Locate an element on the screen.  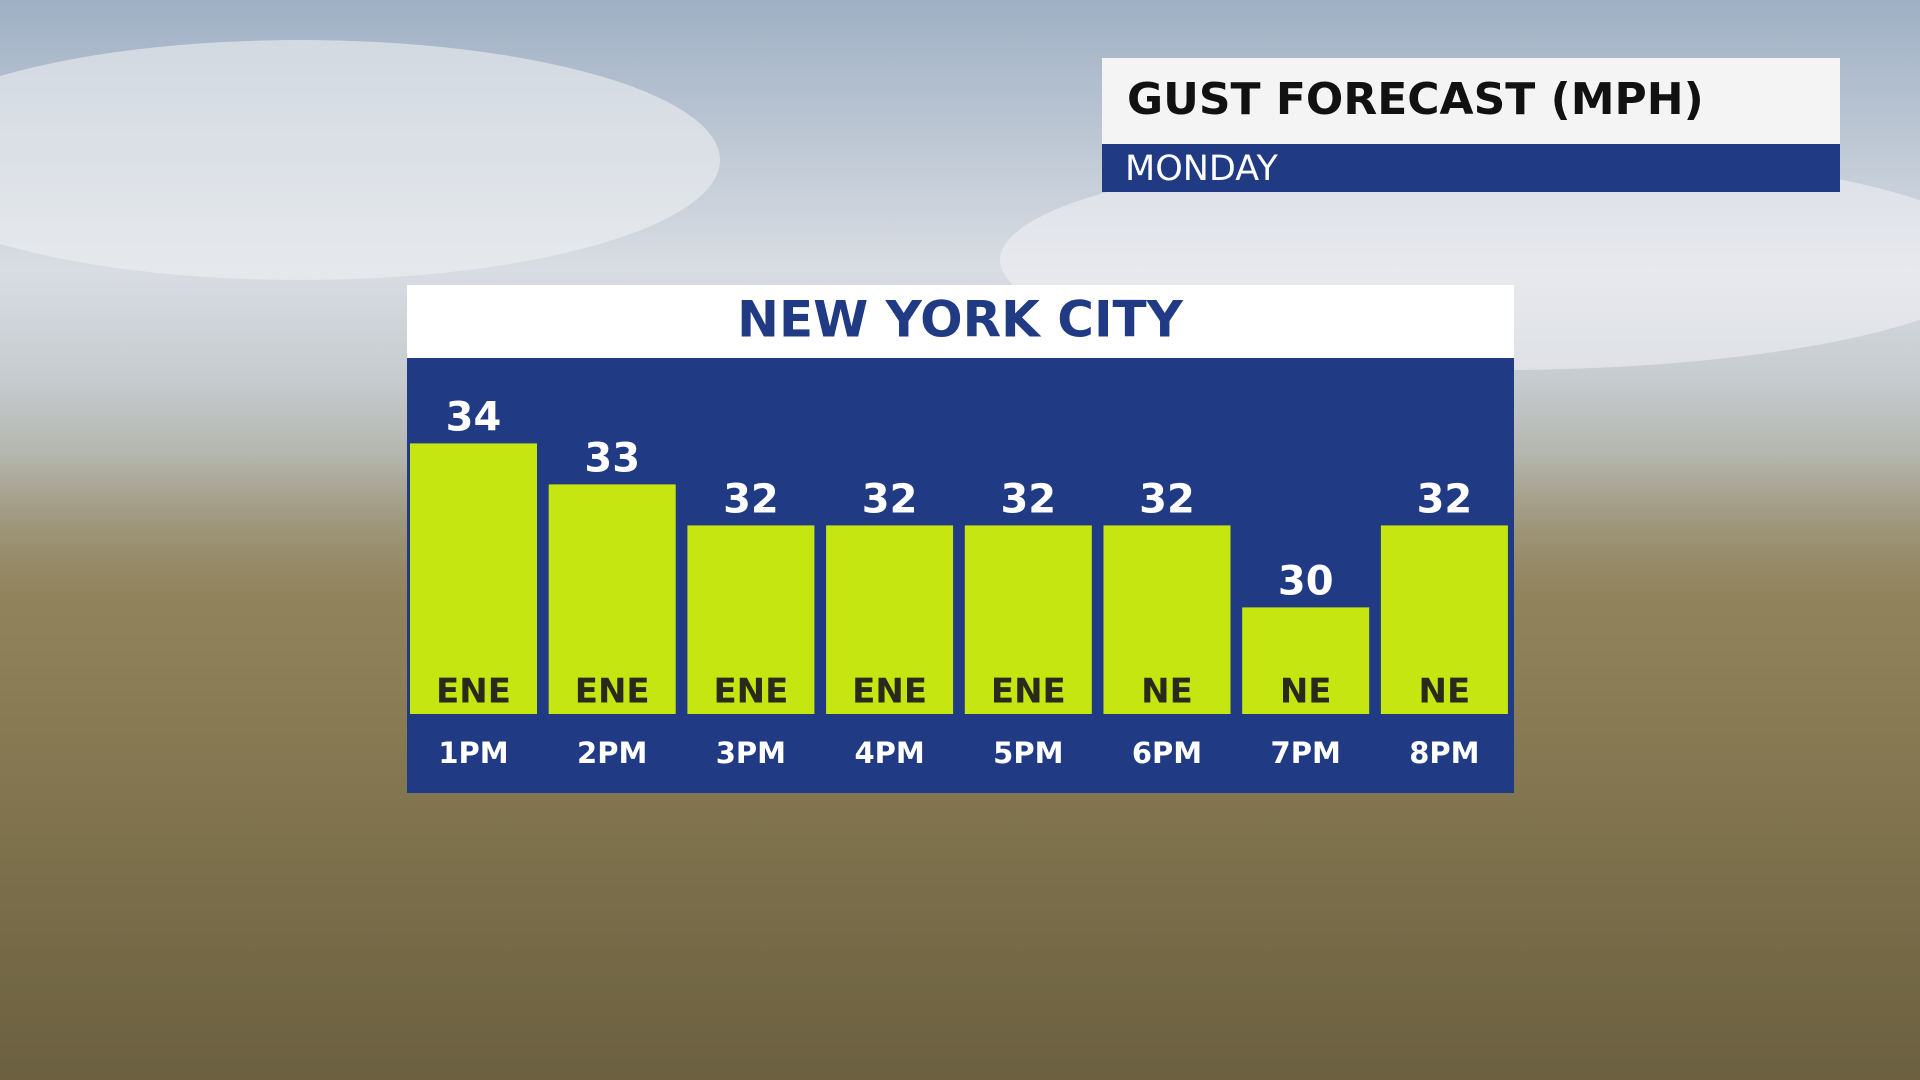
x-tick-label: 4PM is located at coordinates (889, 753).